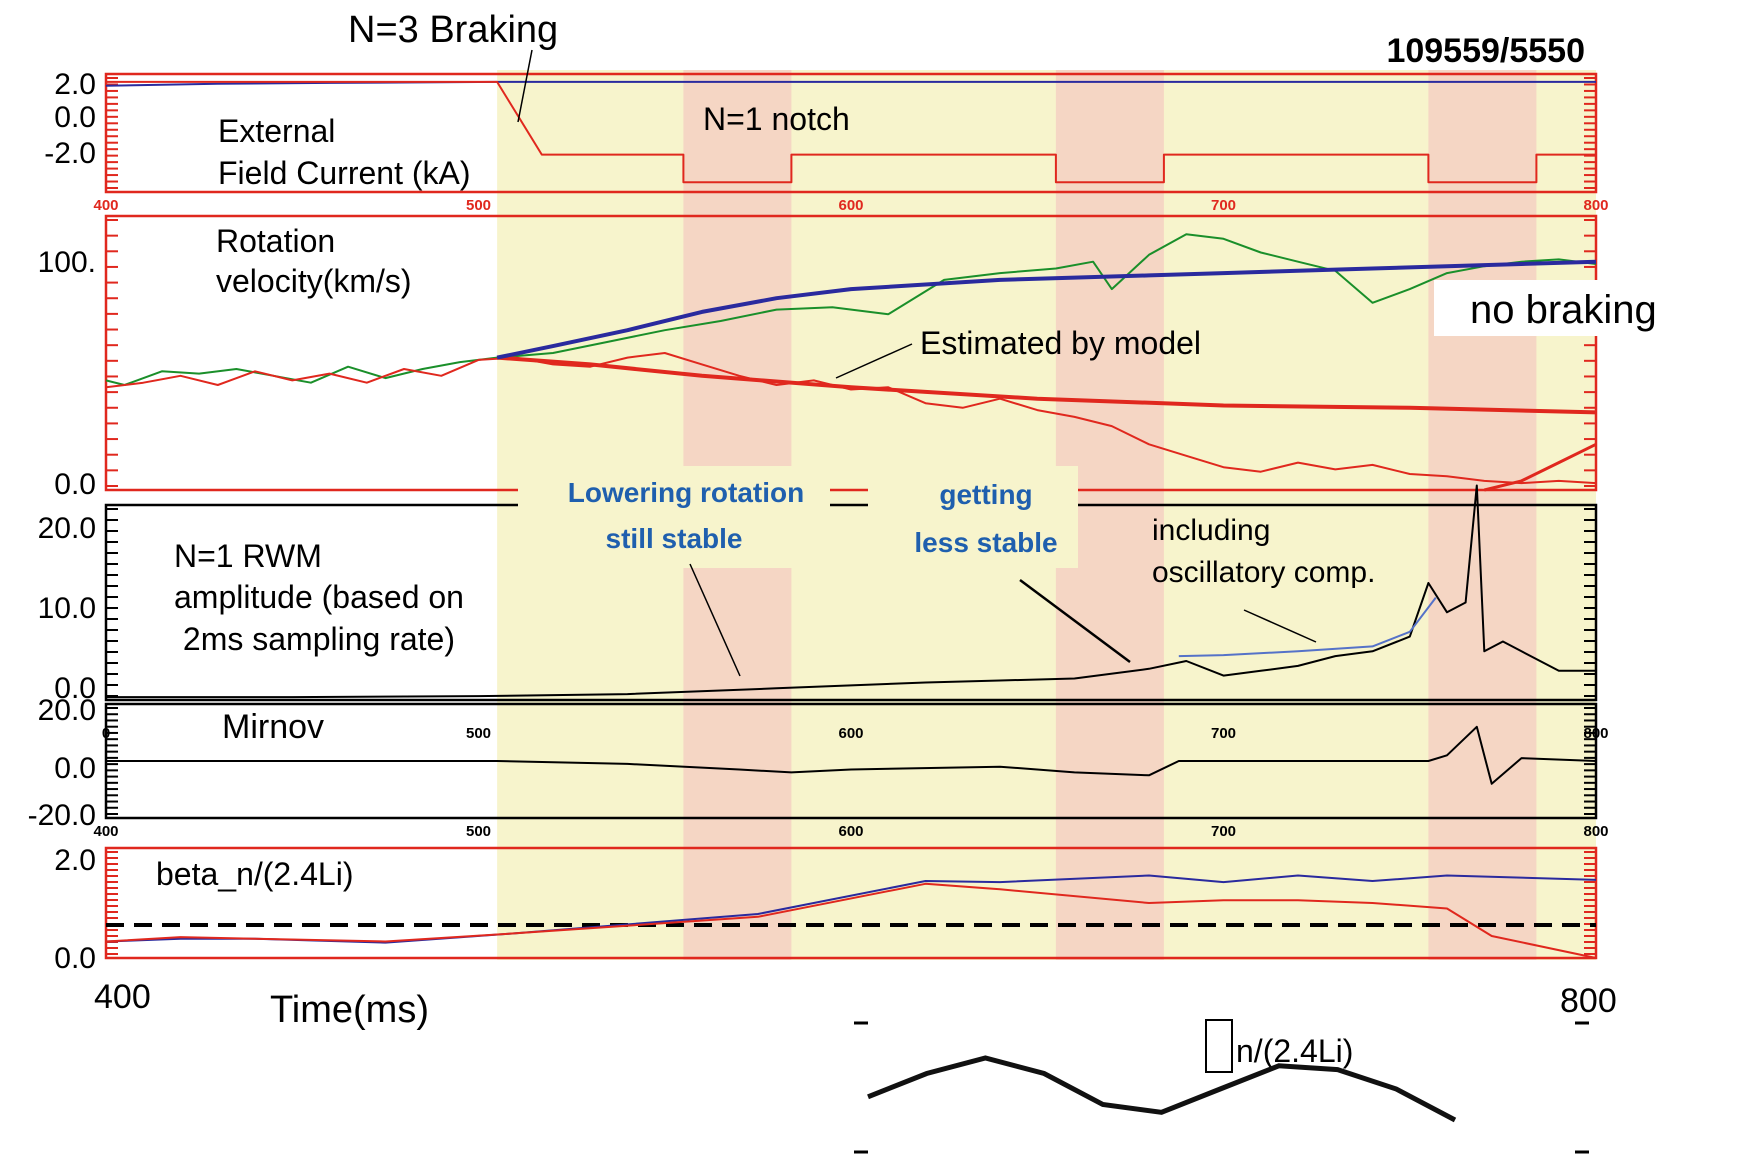  Describe the element at coordinates (248, 556) in the screenshot. I see `rwm-label-1: N=1 RWM` at that location.